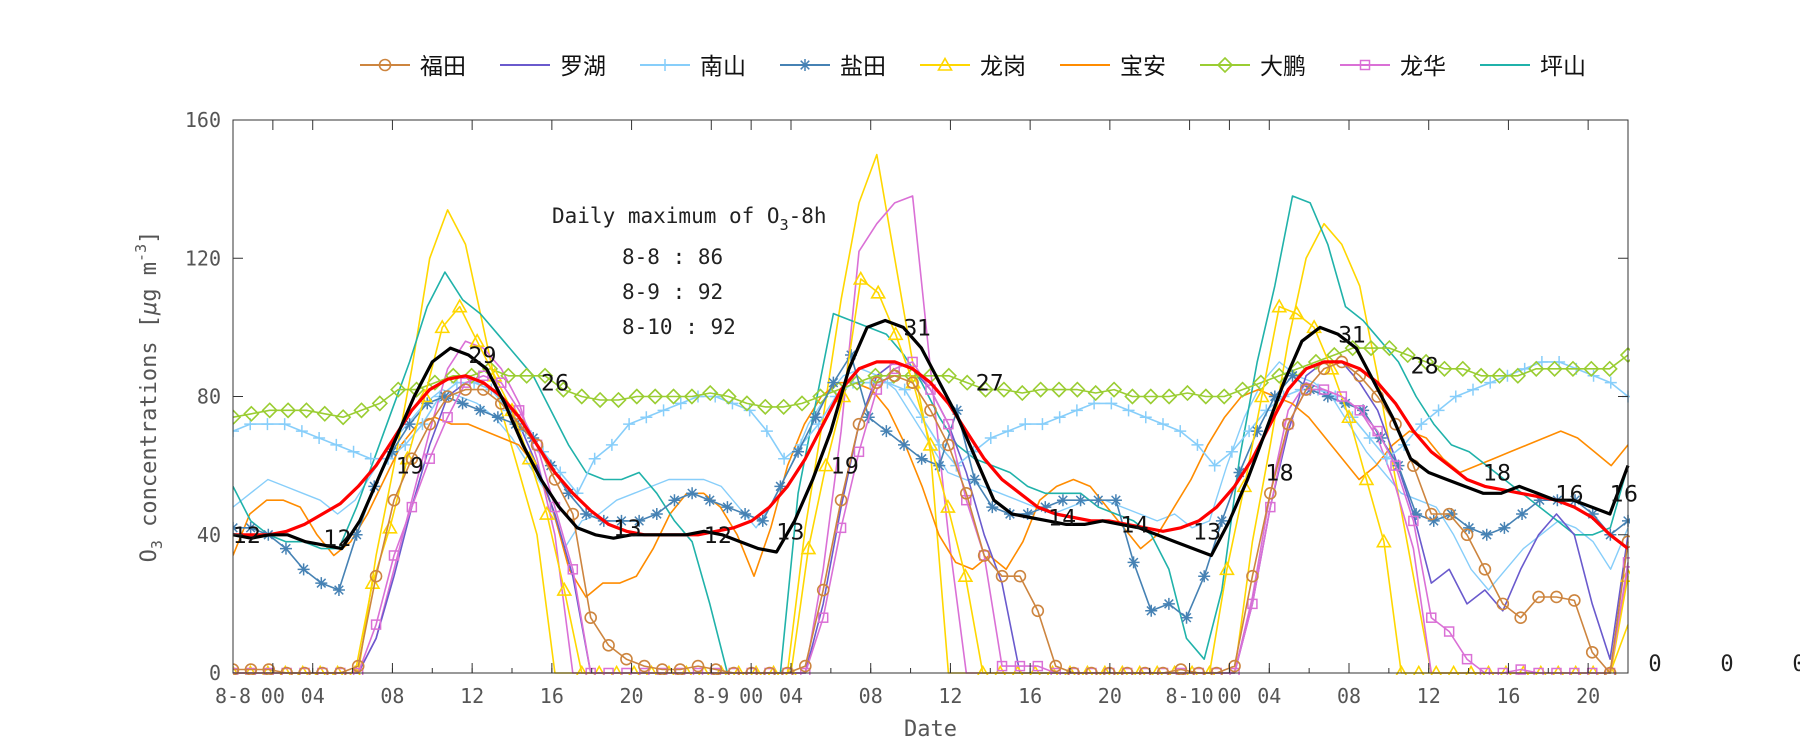 Image resolution: width=1800 pixels, height=750 pixels. Describe the element at coordinates (385, 65) in the screenshot. I see `legend-marker-futian` at that location.